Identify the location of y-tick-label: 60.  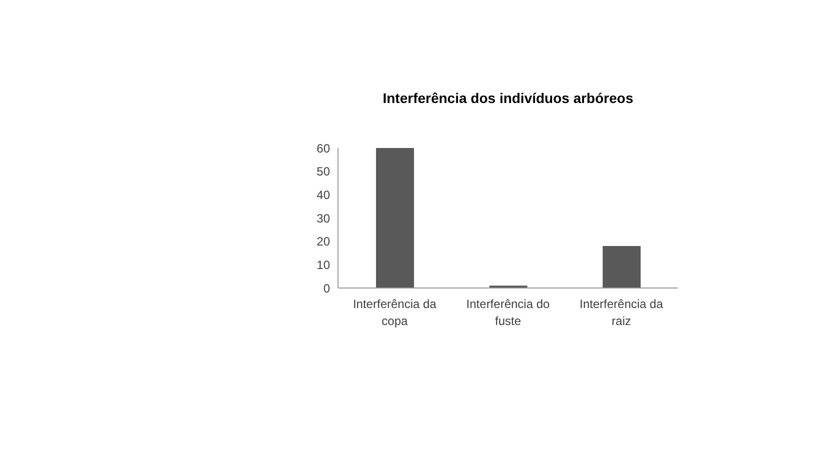
(323, 148).